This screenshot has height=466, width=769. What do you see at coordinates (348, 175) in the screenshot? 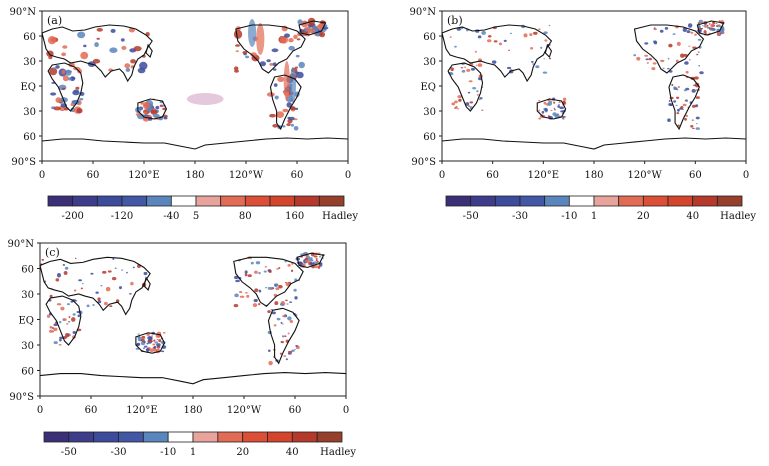
I see `x-tick-label: 0` at bounding box center [348, 175].